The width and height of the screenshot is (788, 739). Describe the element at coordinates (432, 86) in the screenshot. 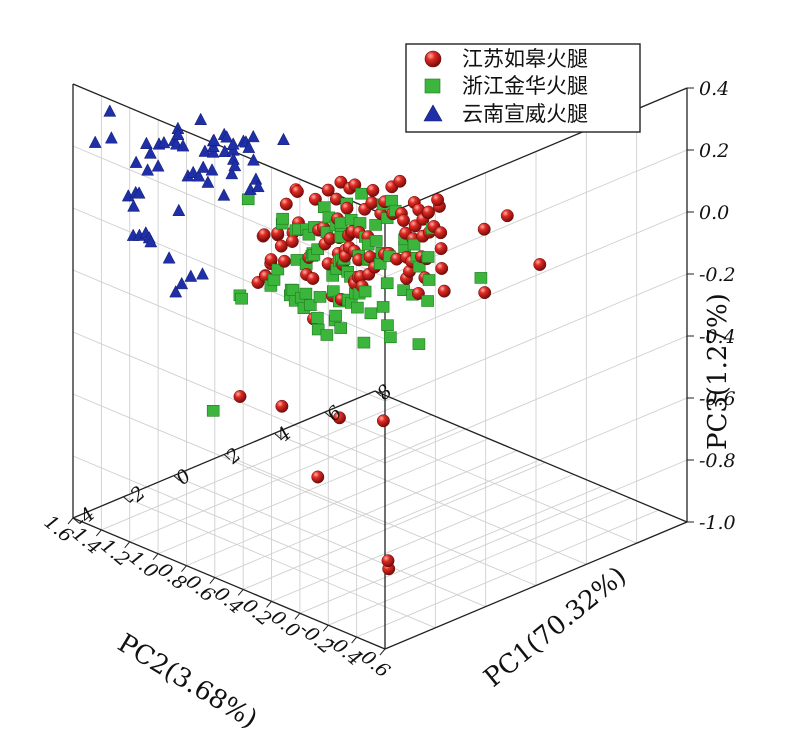

I see `legend-marker-green-square` at that location.